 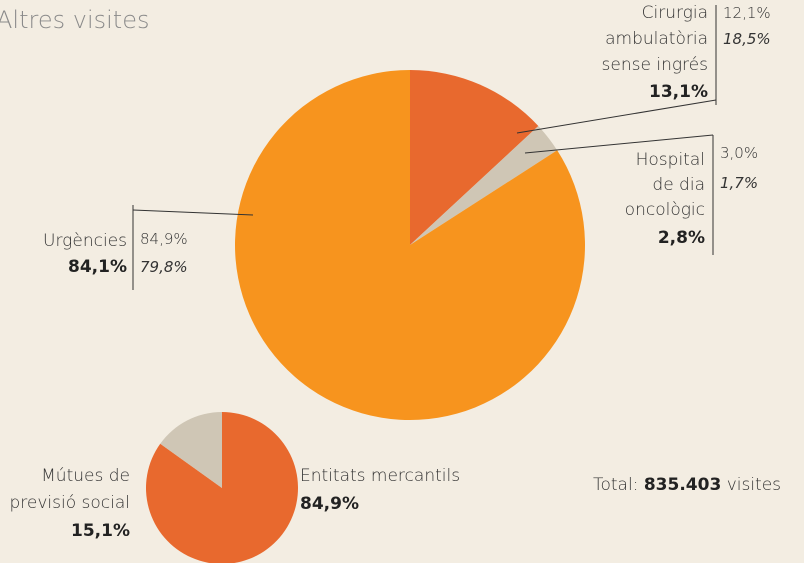 What do you see at coordinates (739, 153) in the screenshot?
I see `value-label-2: 3,0%` at bounding box center [739, 153].